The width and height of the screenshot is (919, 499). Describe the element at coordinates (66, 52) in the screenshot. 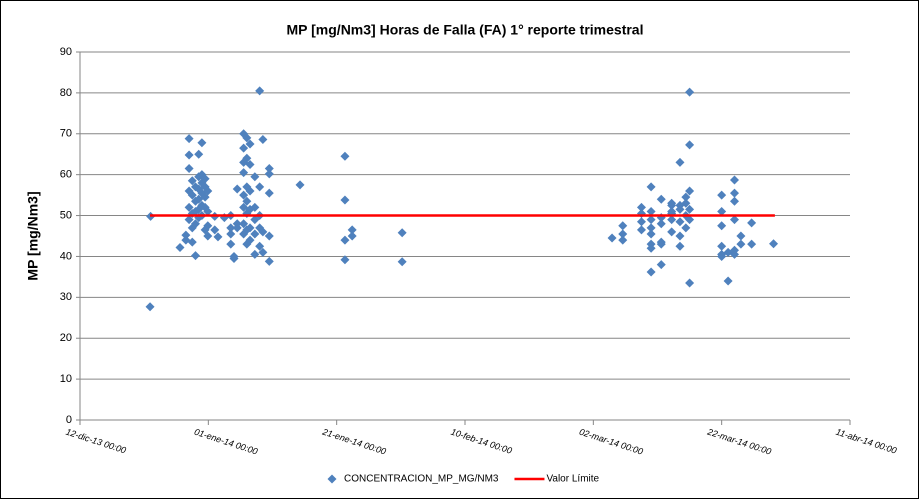

I see `y-tick-label: 90` at that location.